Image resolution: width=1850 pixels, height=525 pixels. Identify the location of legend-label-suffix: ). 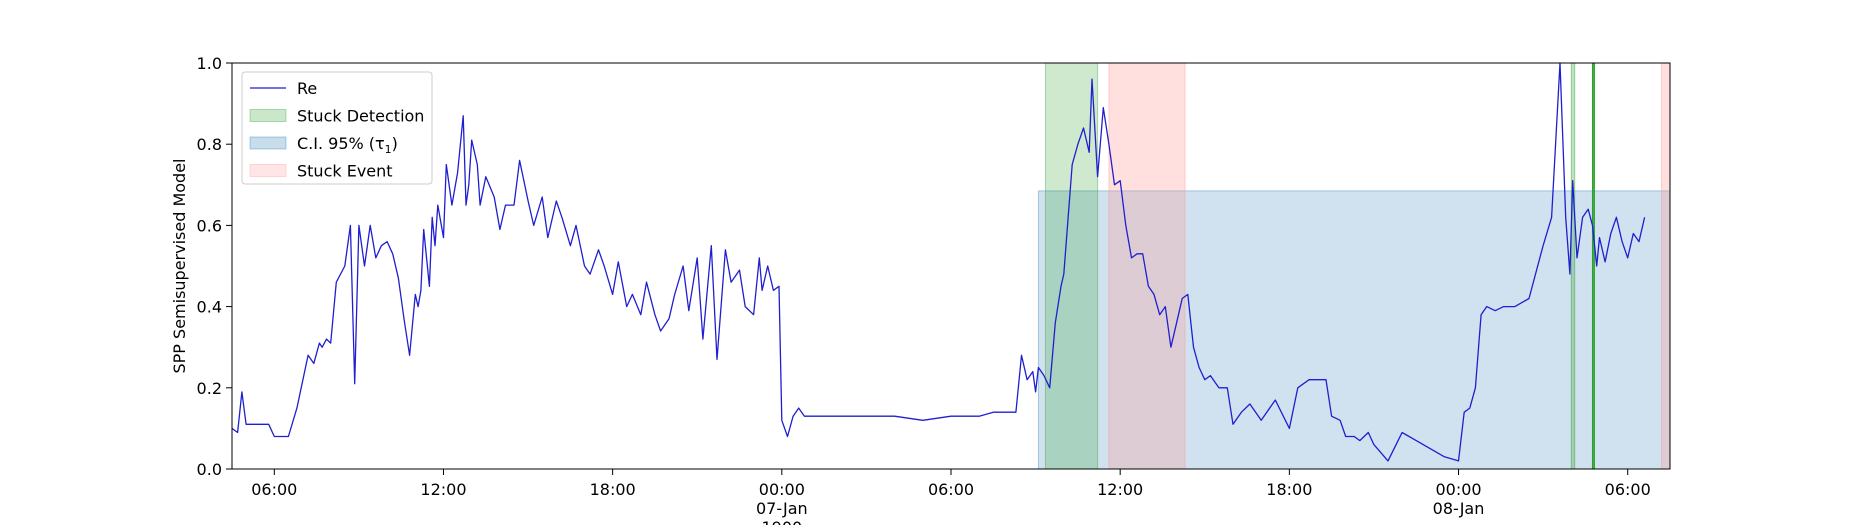
(395, 143).